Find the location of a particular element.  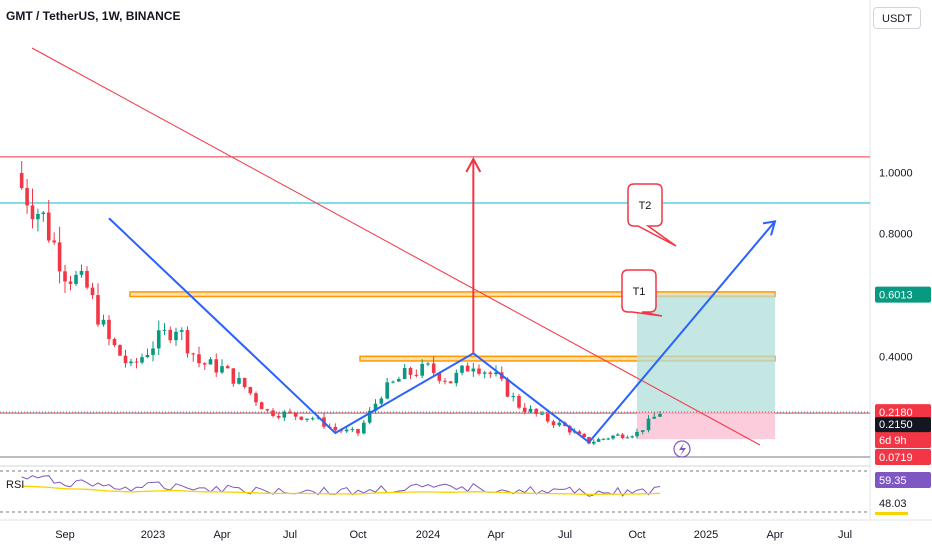

support-price-badge is located at coordinates (903, 425).